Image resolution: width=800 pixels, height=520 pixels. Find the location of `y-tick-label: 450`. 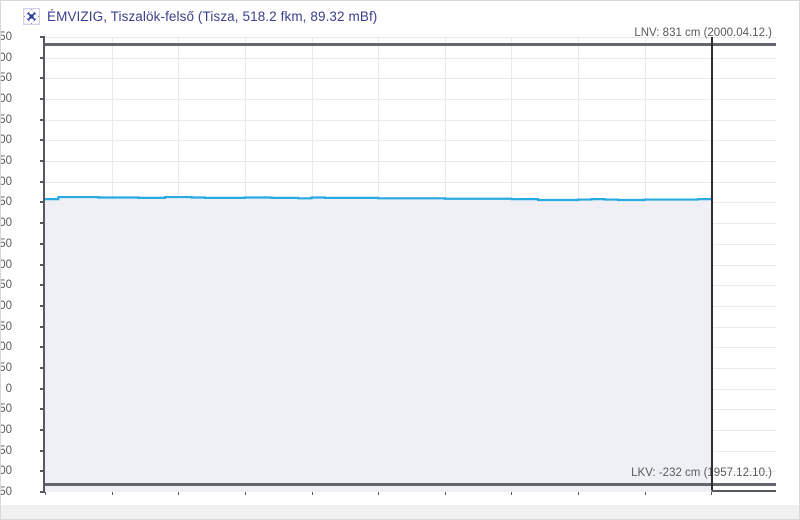

y-tick-label: 450 is located at coordinates (6, 202).